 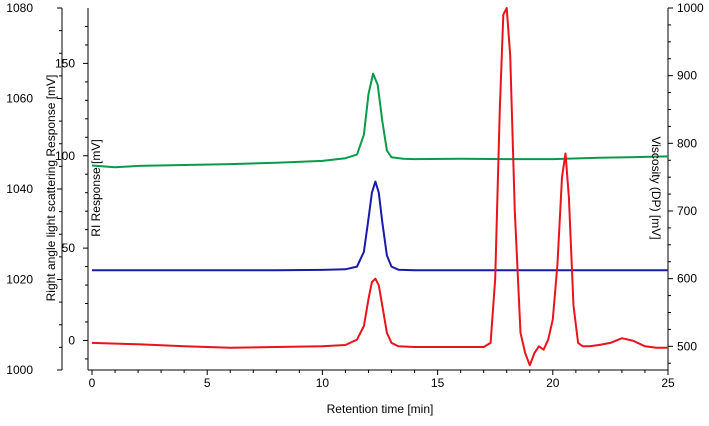 I want to click on rals-tick-label: 1060, so click(x=19, y=99).